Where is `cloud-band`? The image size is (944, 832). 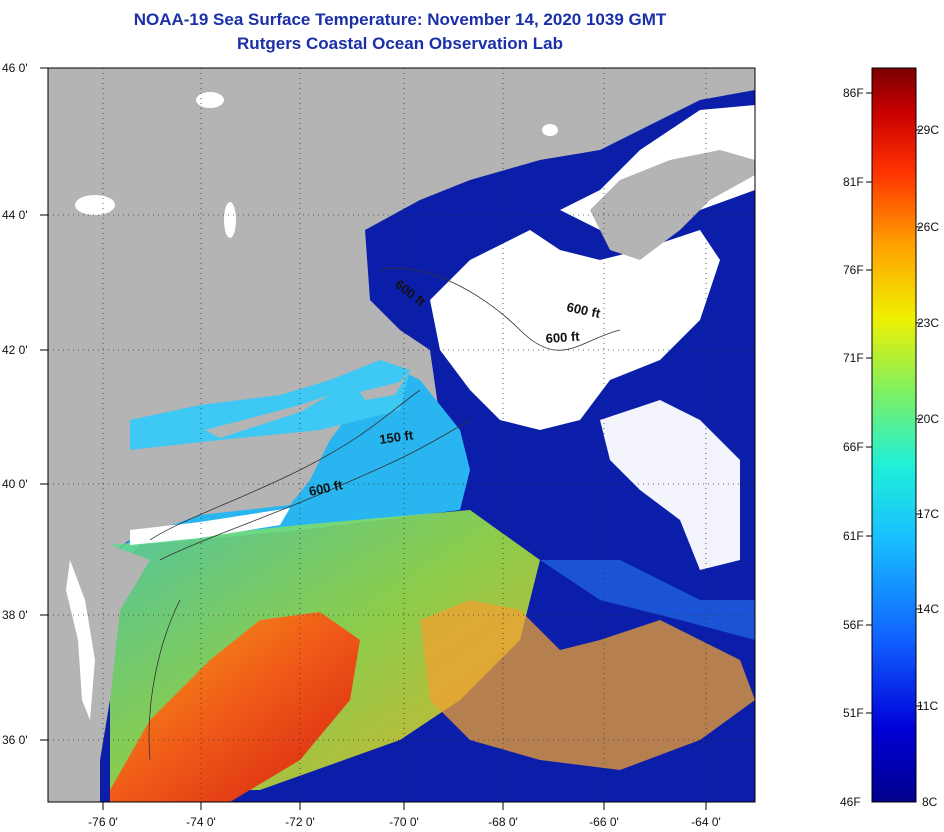
cloud-band is located at coordinates (210, 526).